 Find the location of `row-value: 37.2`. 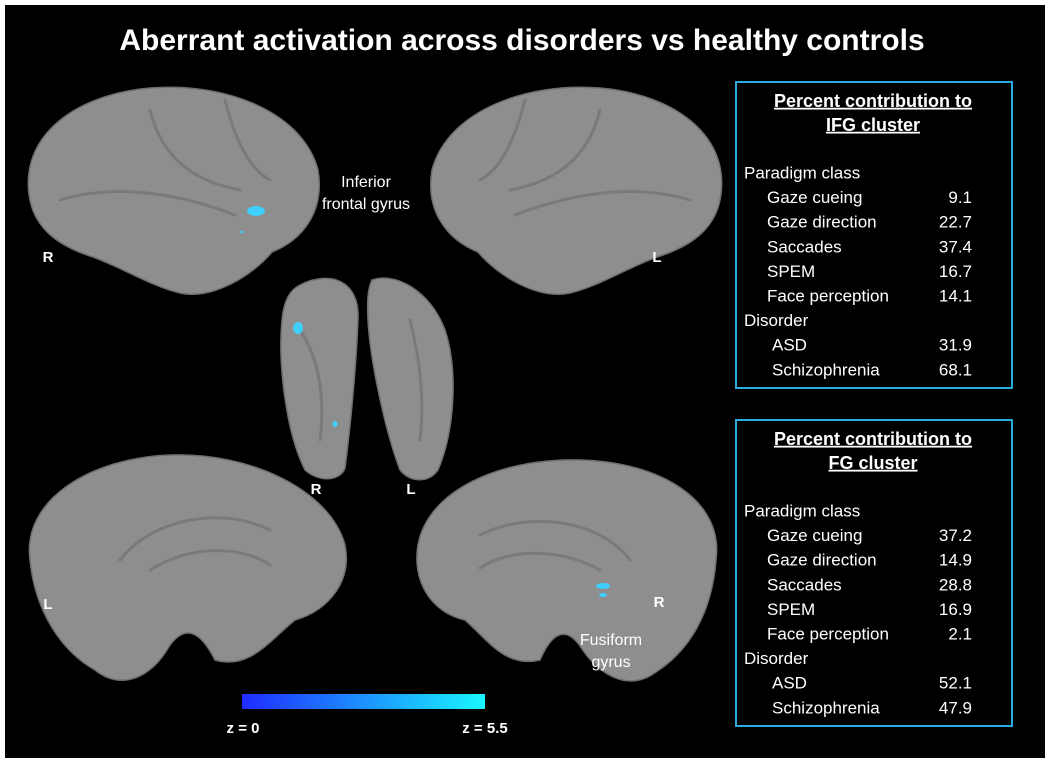

row-value: 37.2 is located at coordinates (955, 535).